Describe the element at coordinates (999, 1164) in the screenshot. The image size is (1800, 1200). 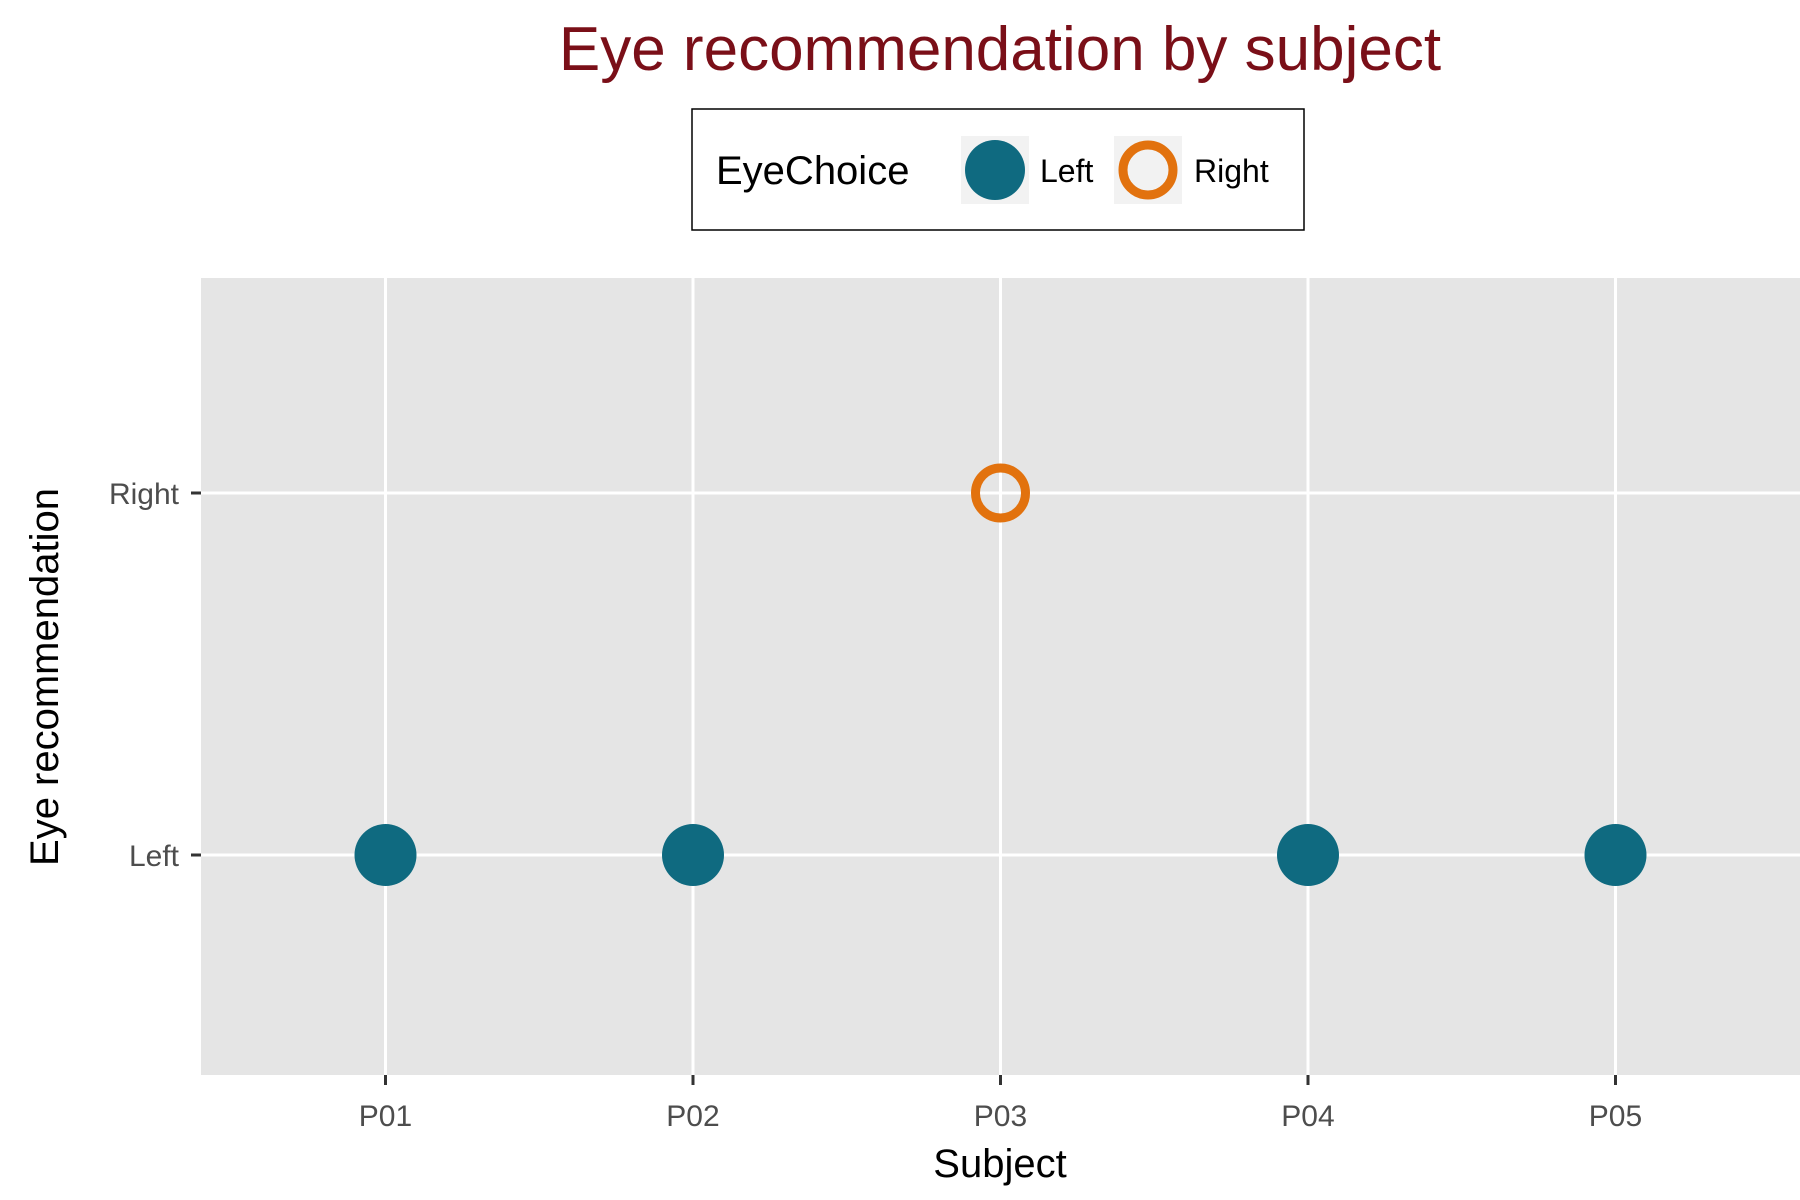
I see `x-axis-title: Subject` at that location.